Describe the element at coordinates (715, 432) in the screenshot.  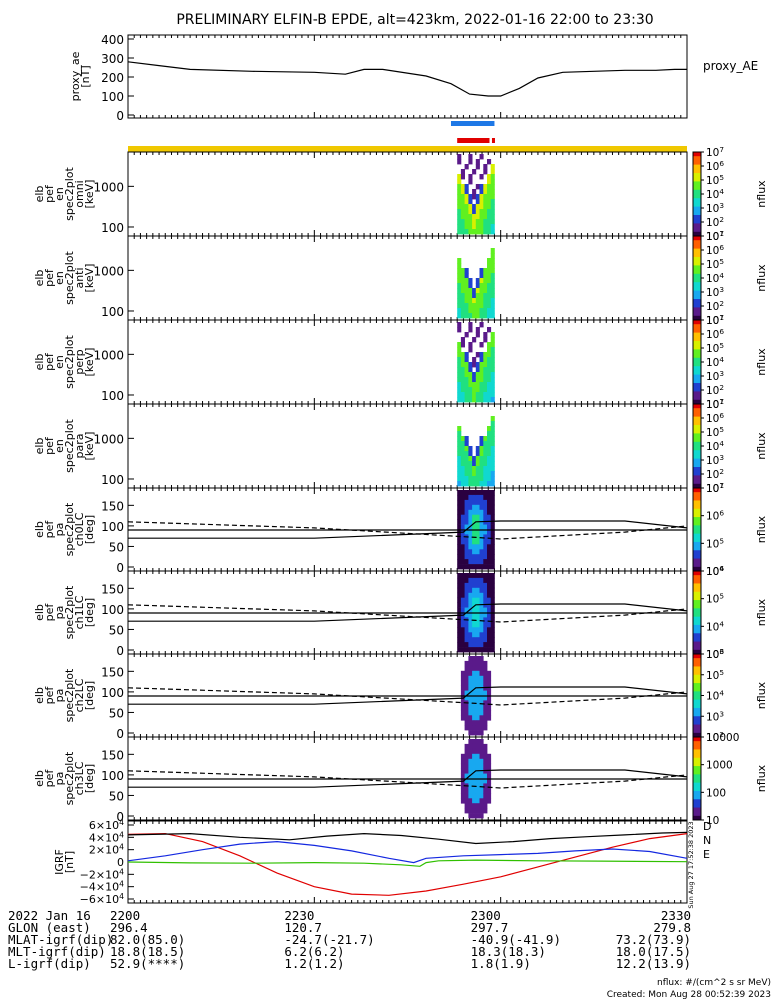
I see `colorbar-tick-label: 10⁵` at that location.